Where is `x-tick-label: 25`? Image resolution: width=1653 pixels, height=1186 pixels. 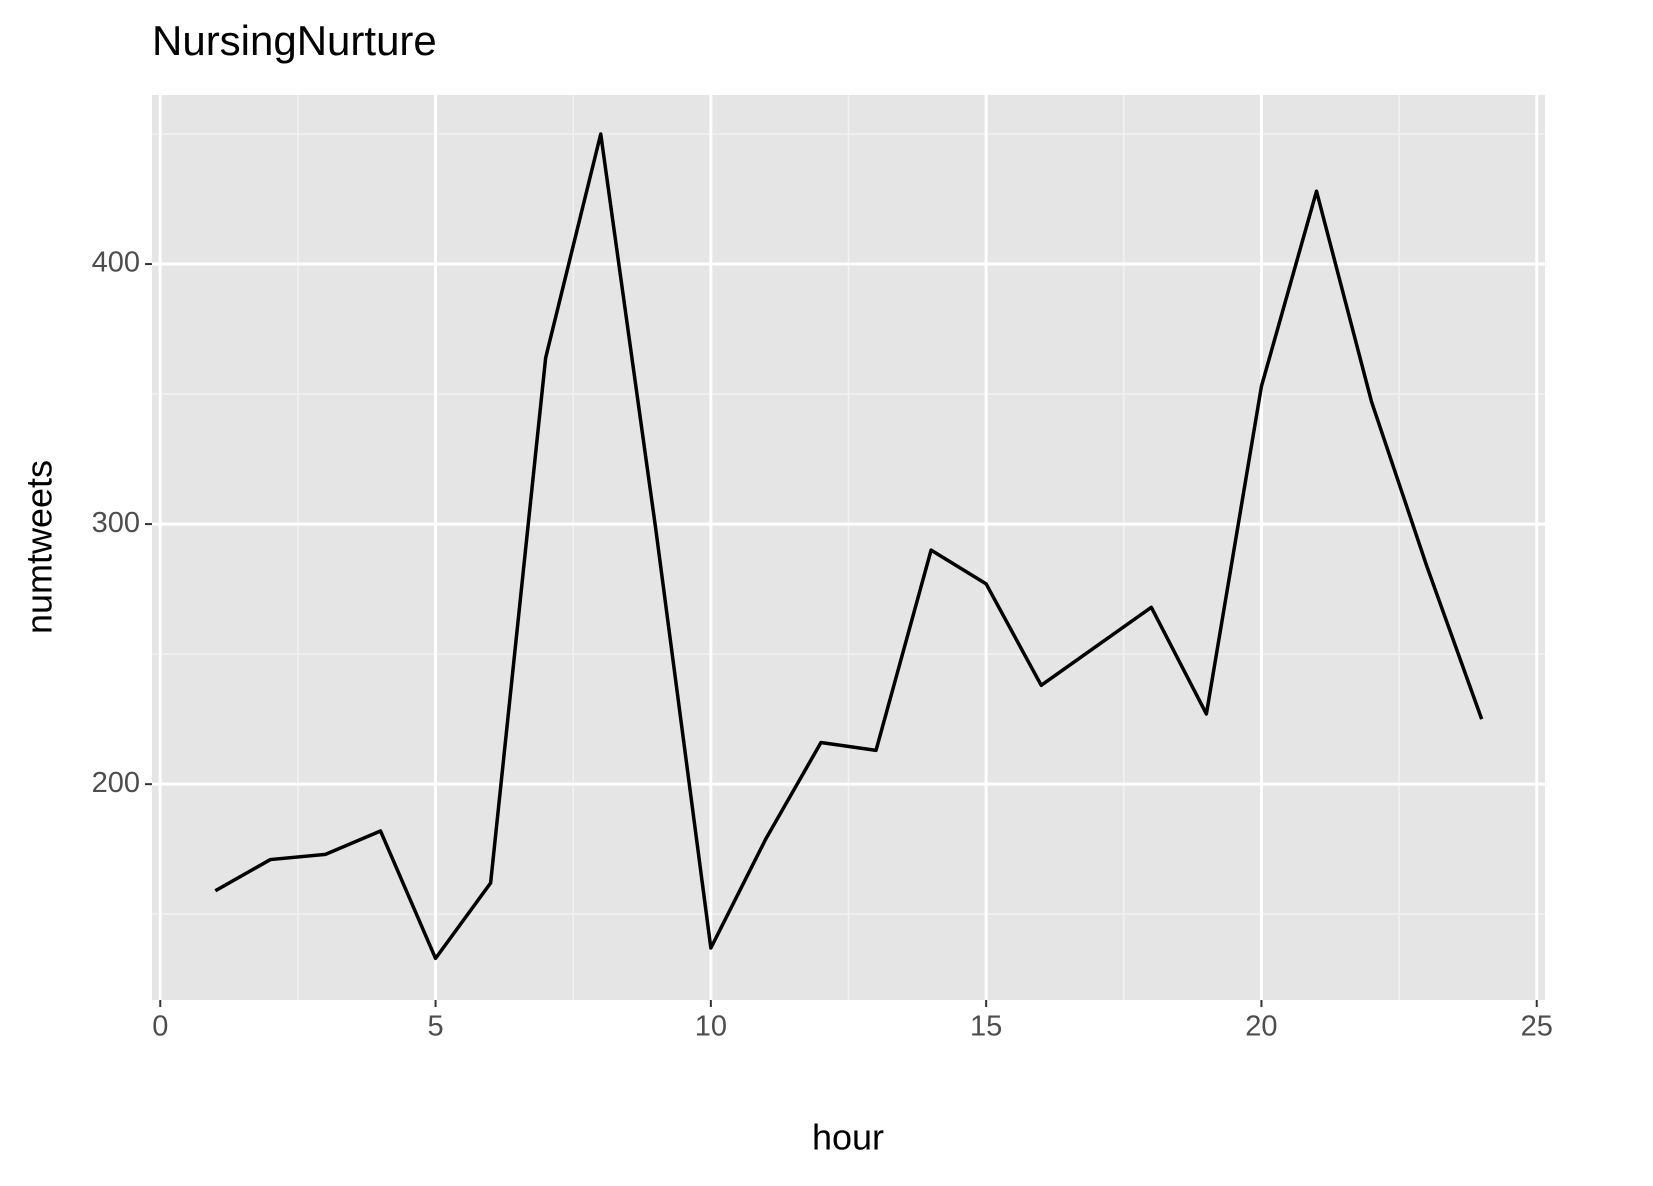
x-tick-label: 25 is located at coordinates (1537, 1027).